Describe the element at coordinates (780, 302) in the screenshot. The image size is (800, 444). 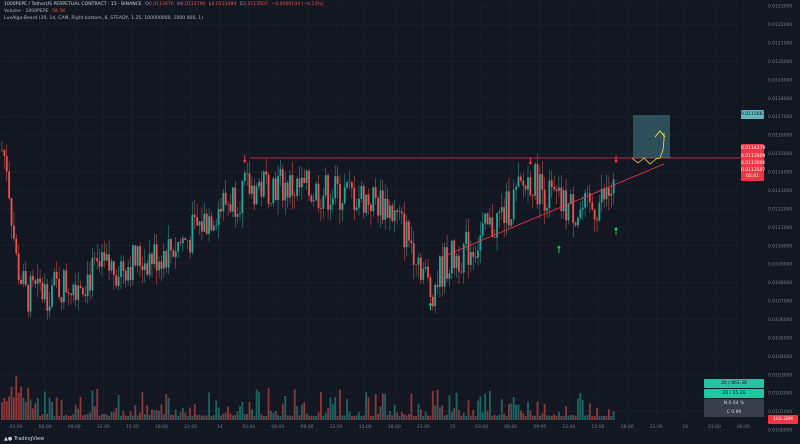
I see `price-tick-label: 0.0107000` at that location.